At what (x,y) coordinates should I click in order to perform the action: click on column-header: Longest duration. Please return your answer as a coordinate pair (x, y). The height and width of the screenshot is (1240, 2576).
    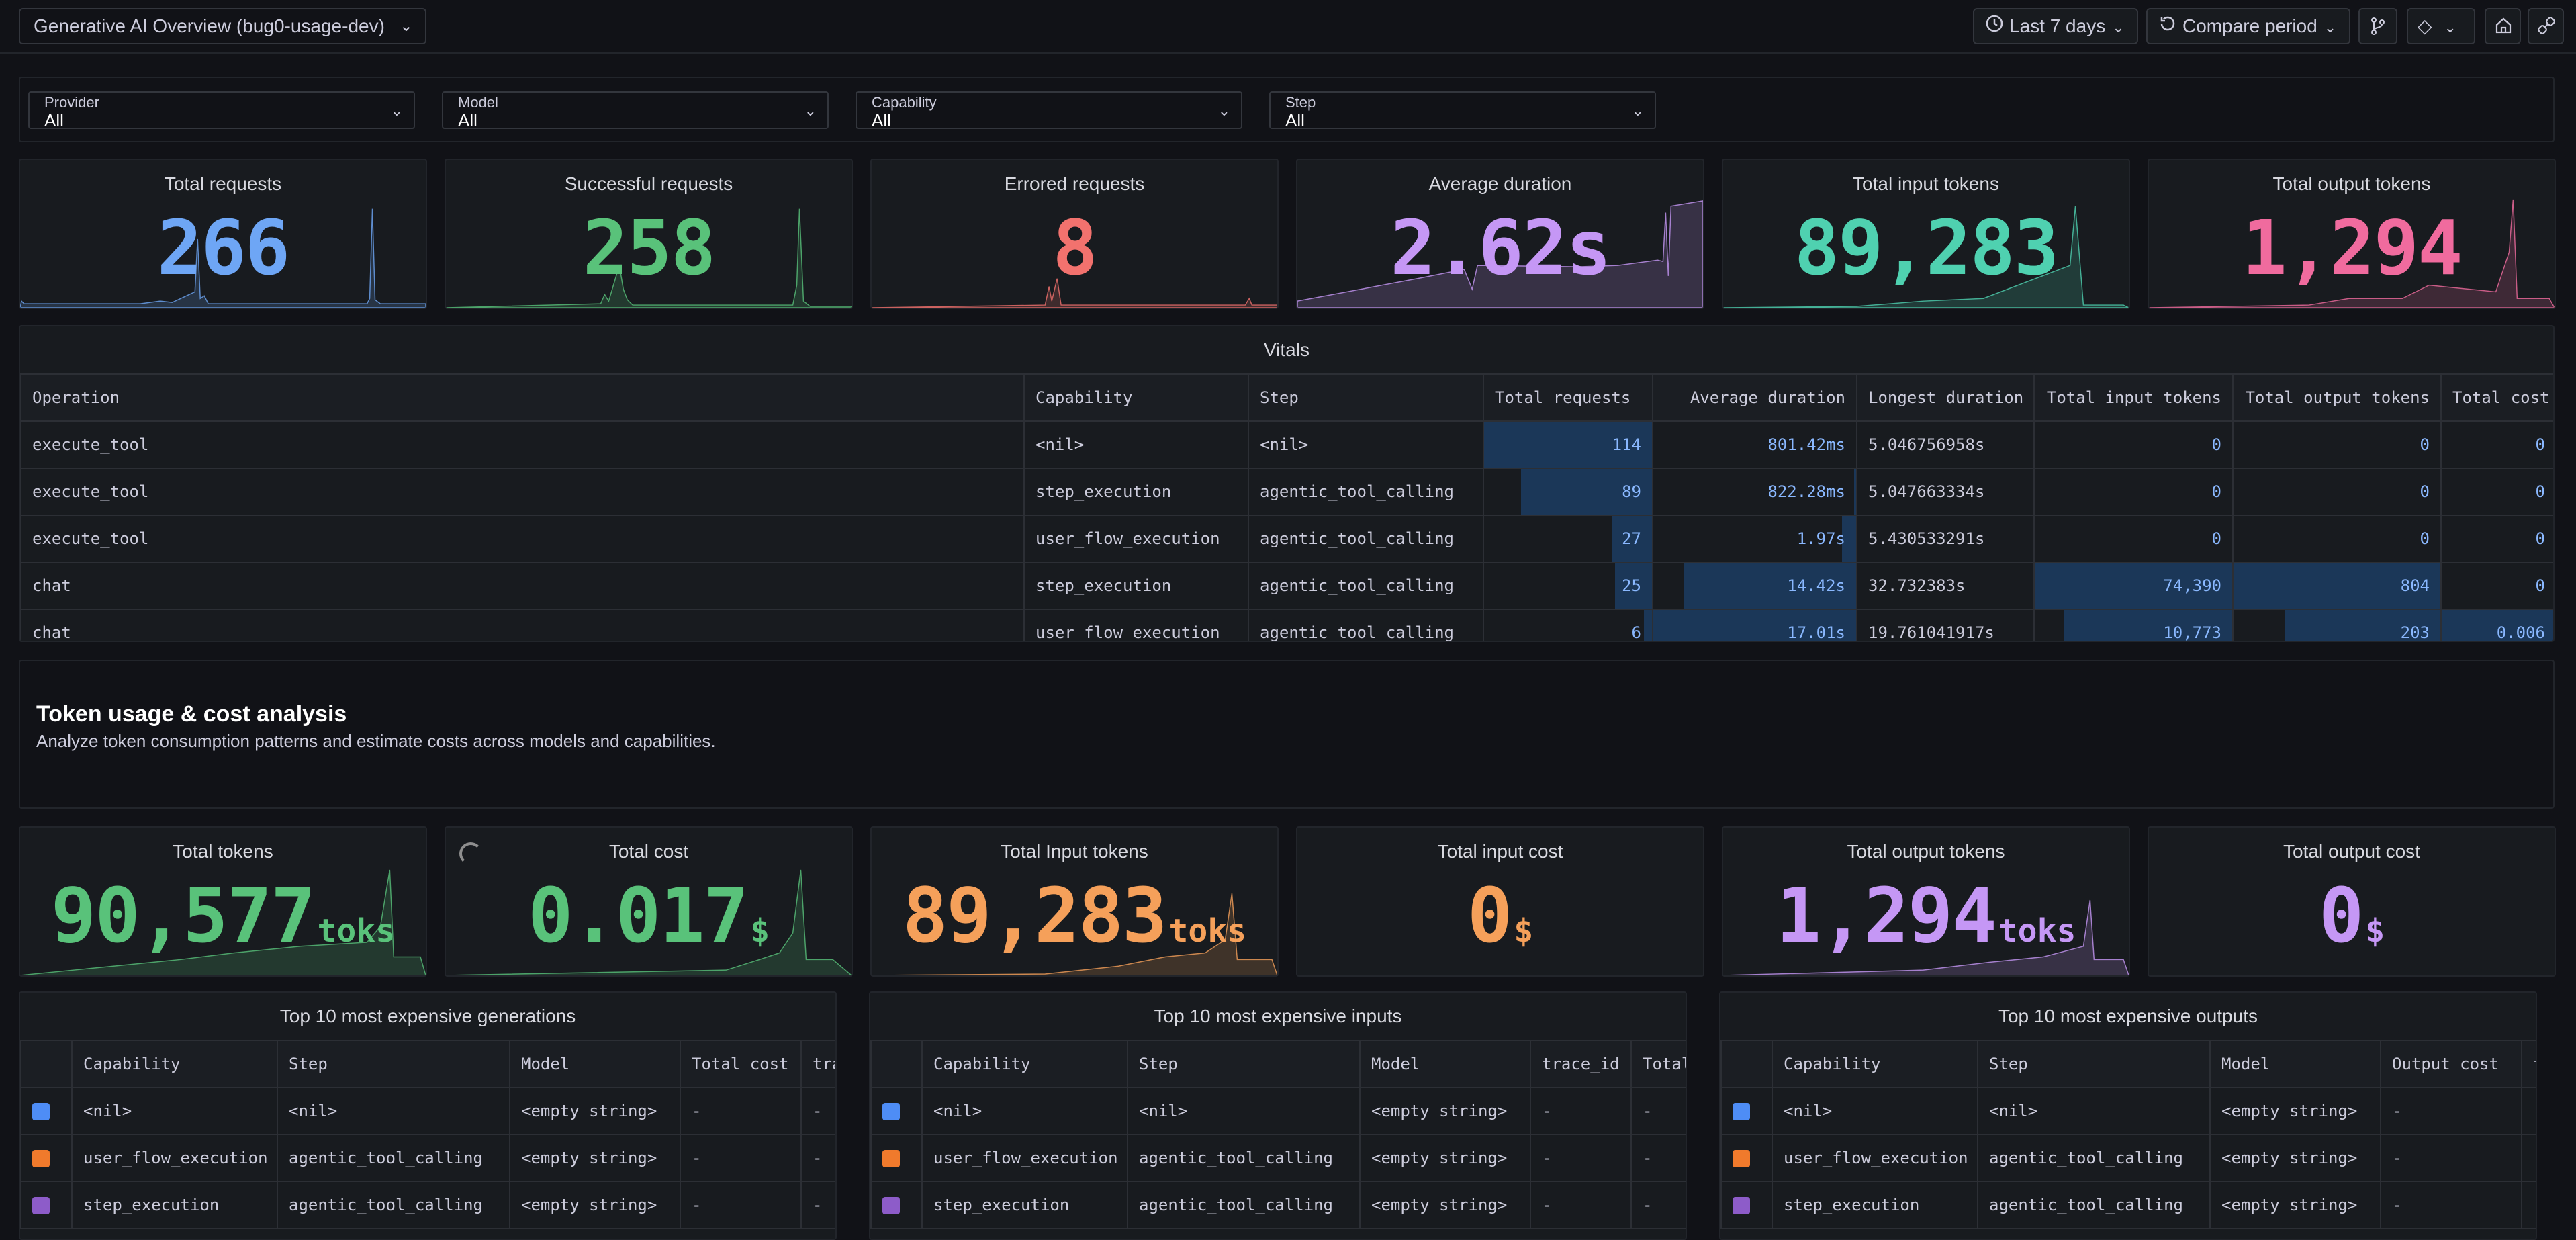
    Looking at the image, I should click on (1945, 397).